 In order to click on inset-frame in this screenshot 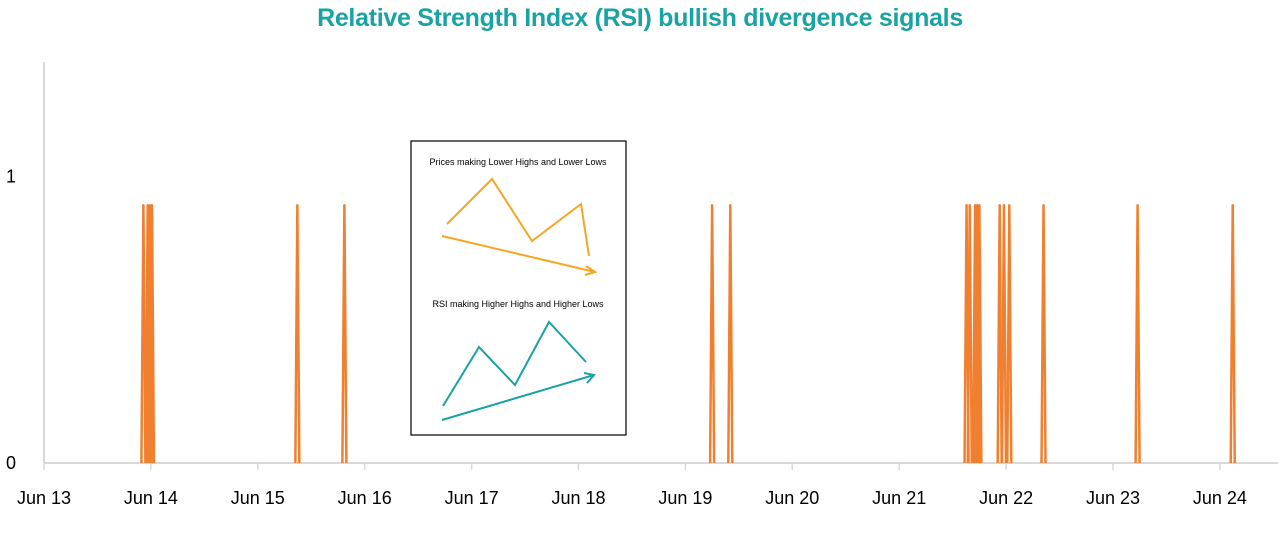, I will do `click(518, 288)`.